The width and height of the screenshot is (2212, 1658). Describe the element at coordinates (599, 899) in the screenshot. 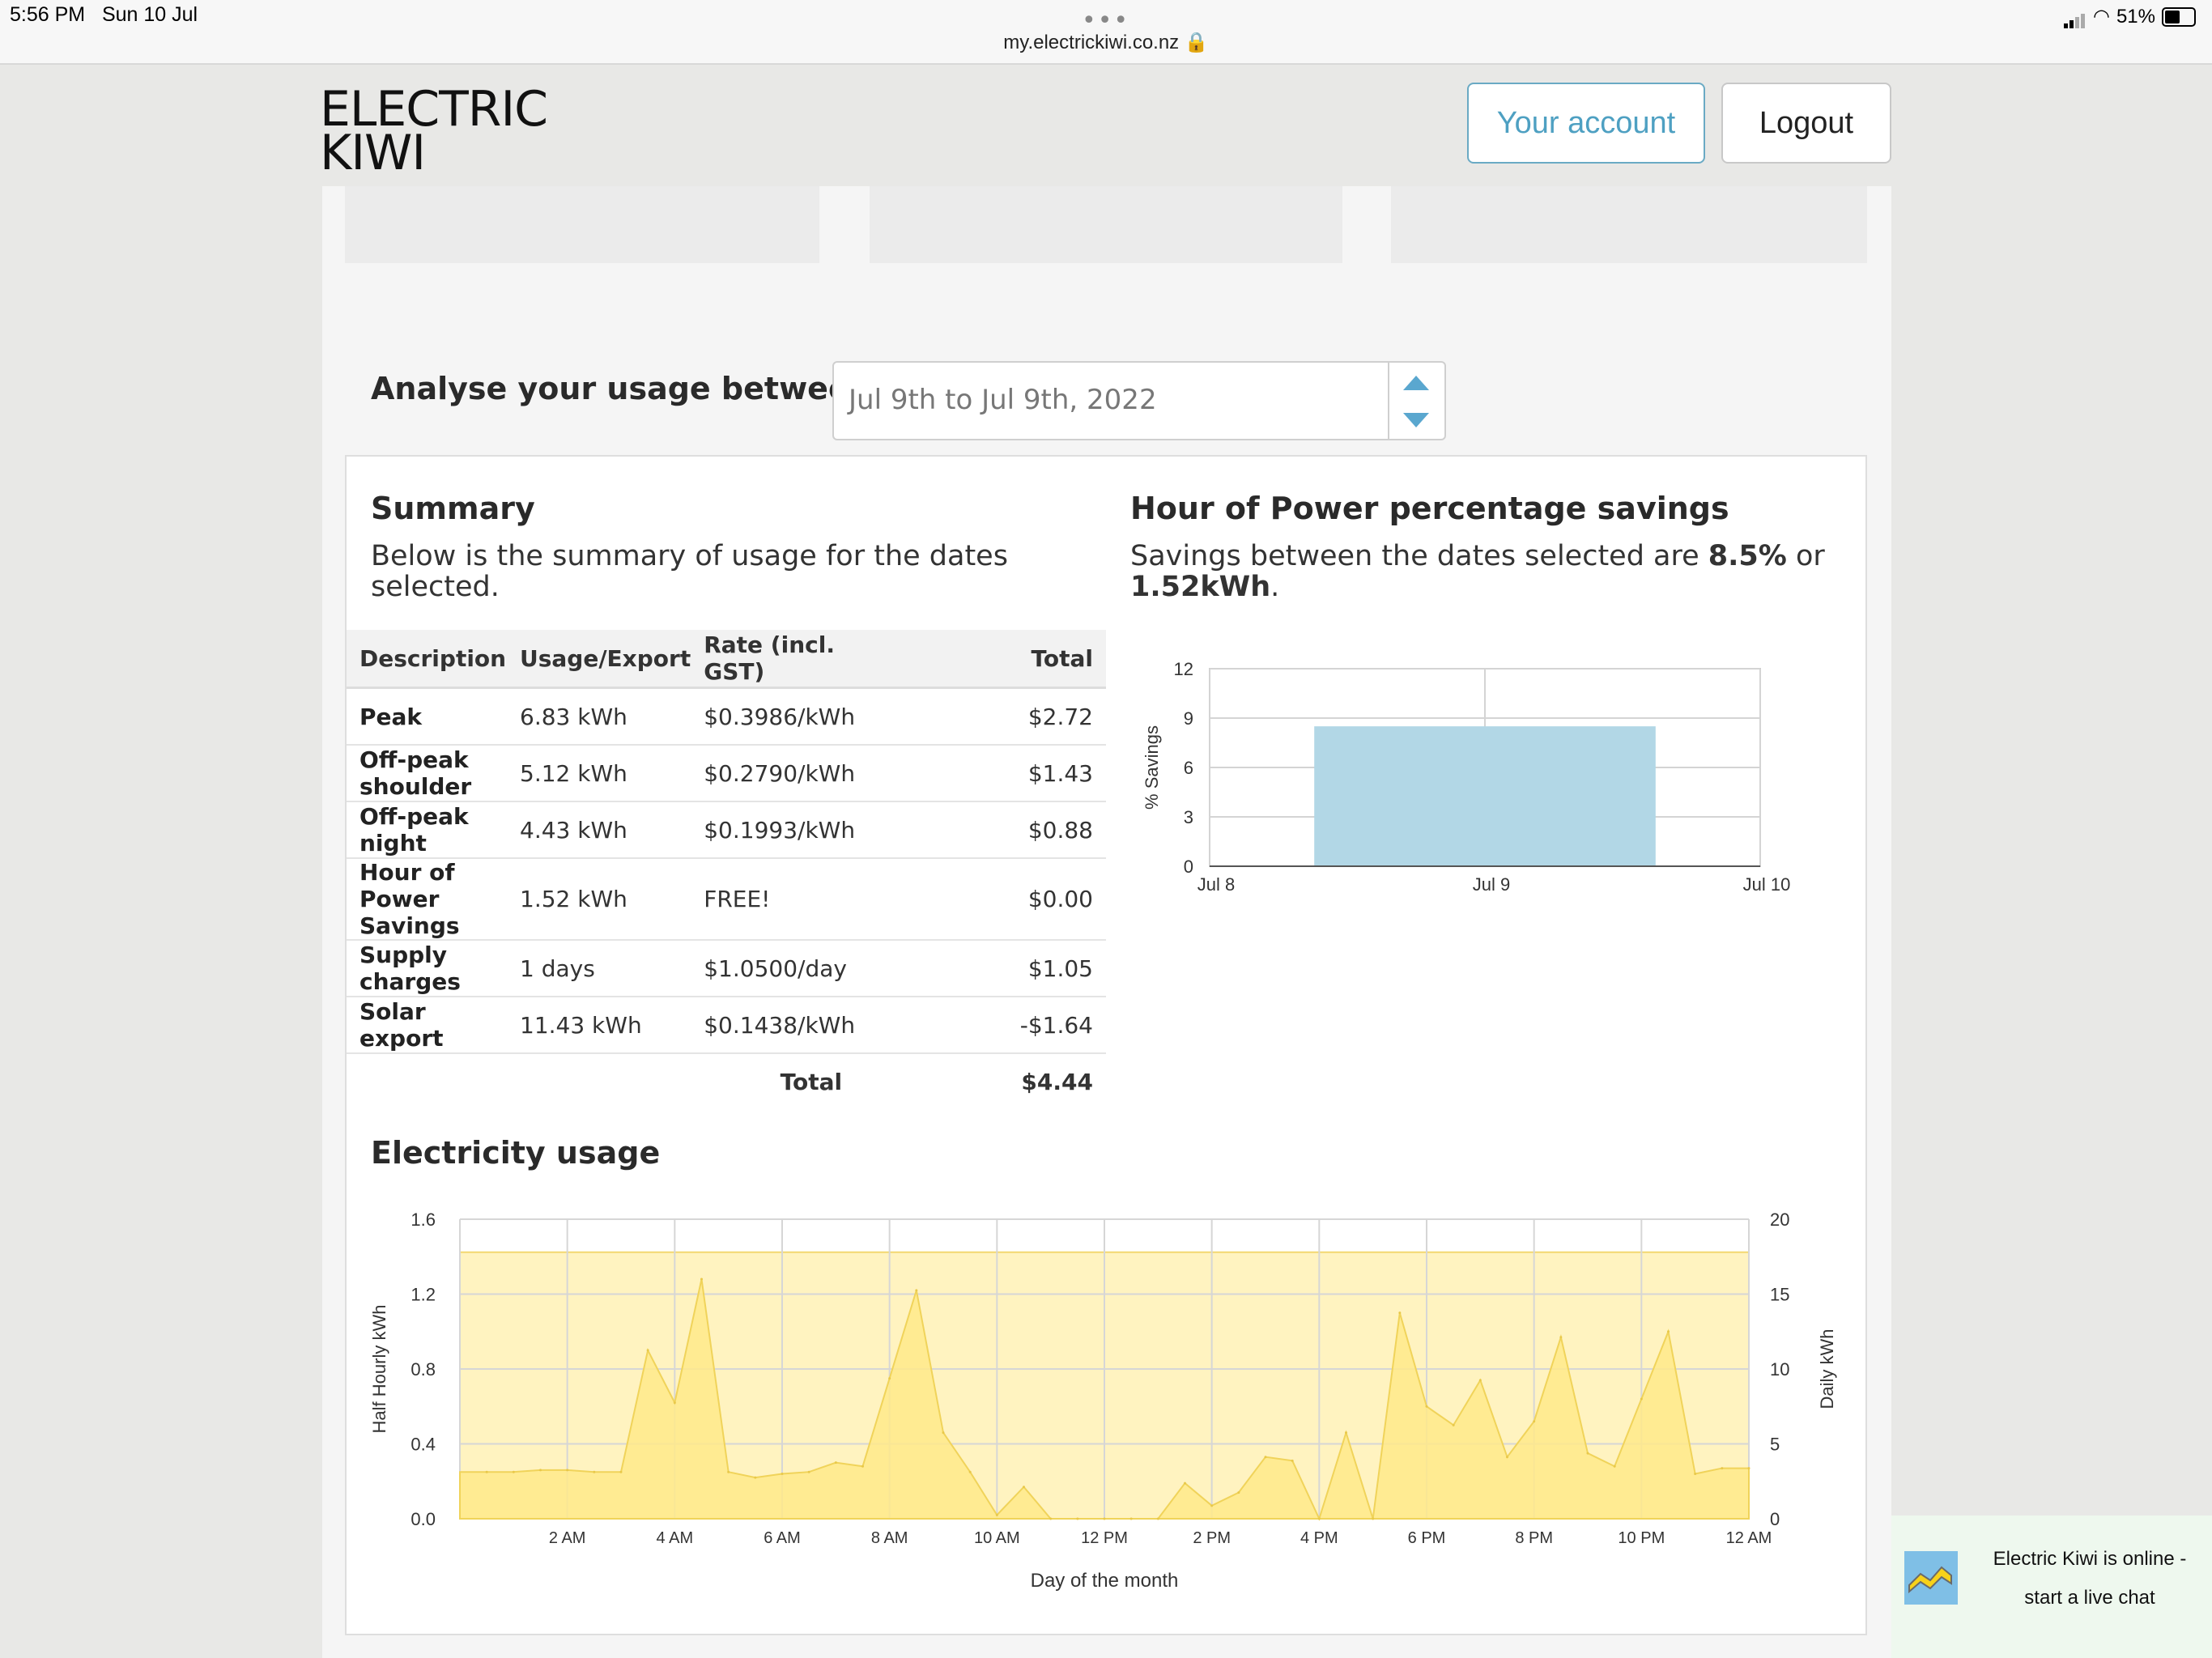

I see `cell-usage: 1.52 kWh` at that location.